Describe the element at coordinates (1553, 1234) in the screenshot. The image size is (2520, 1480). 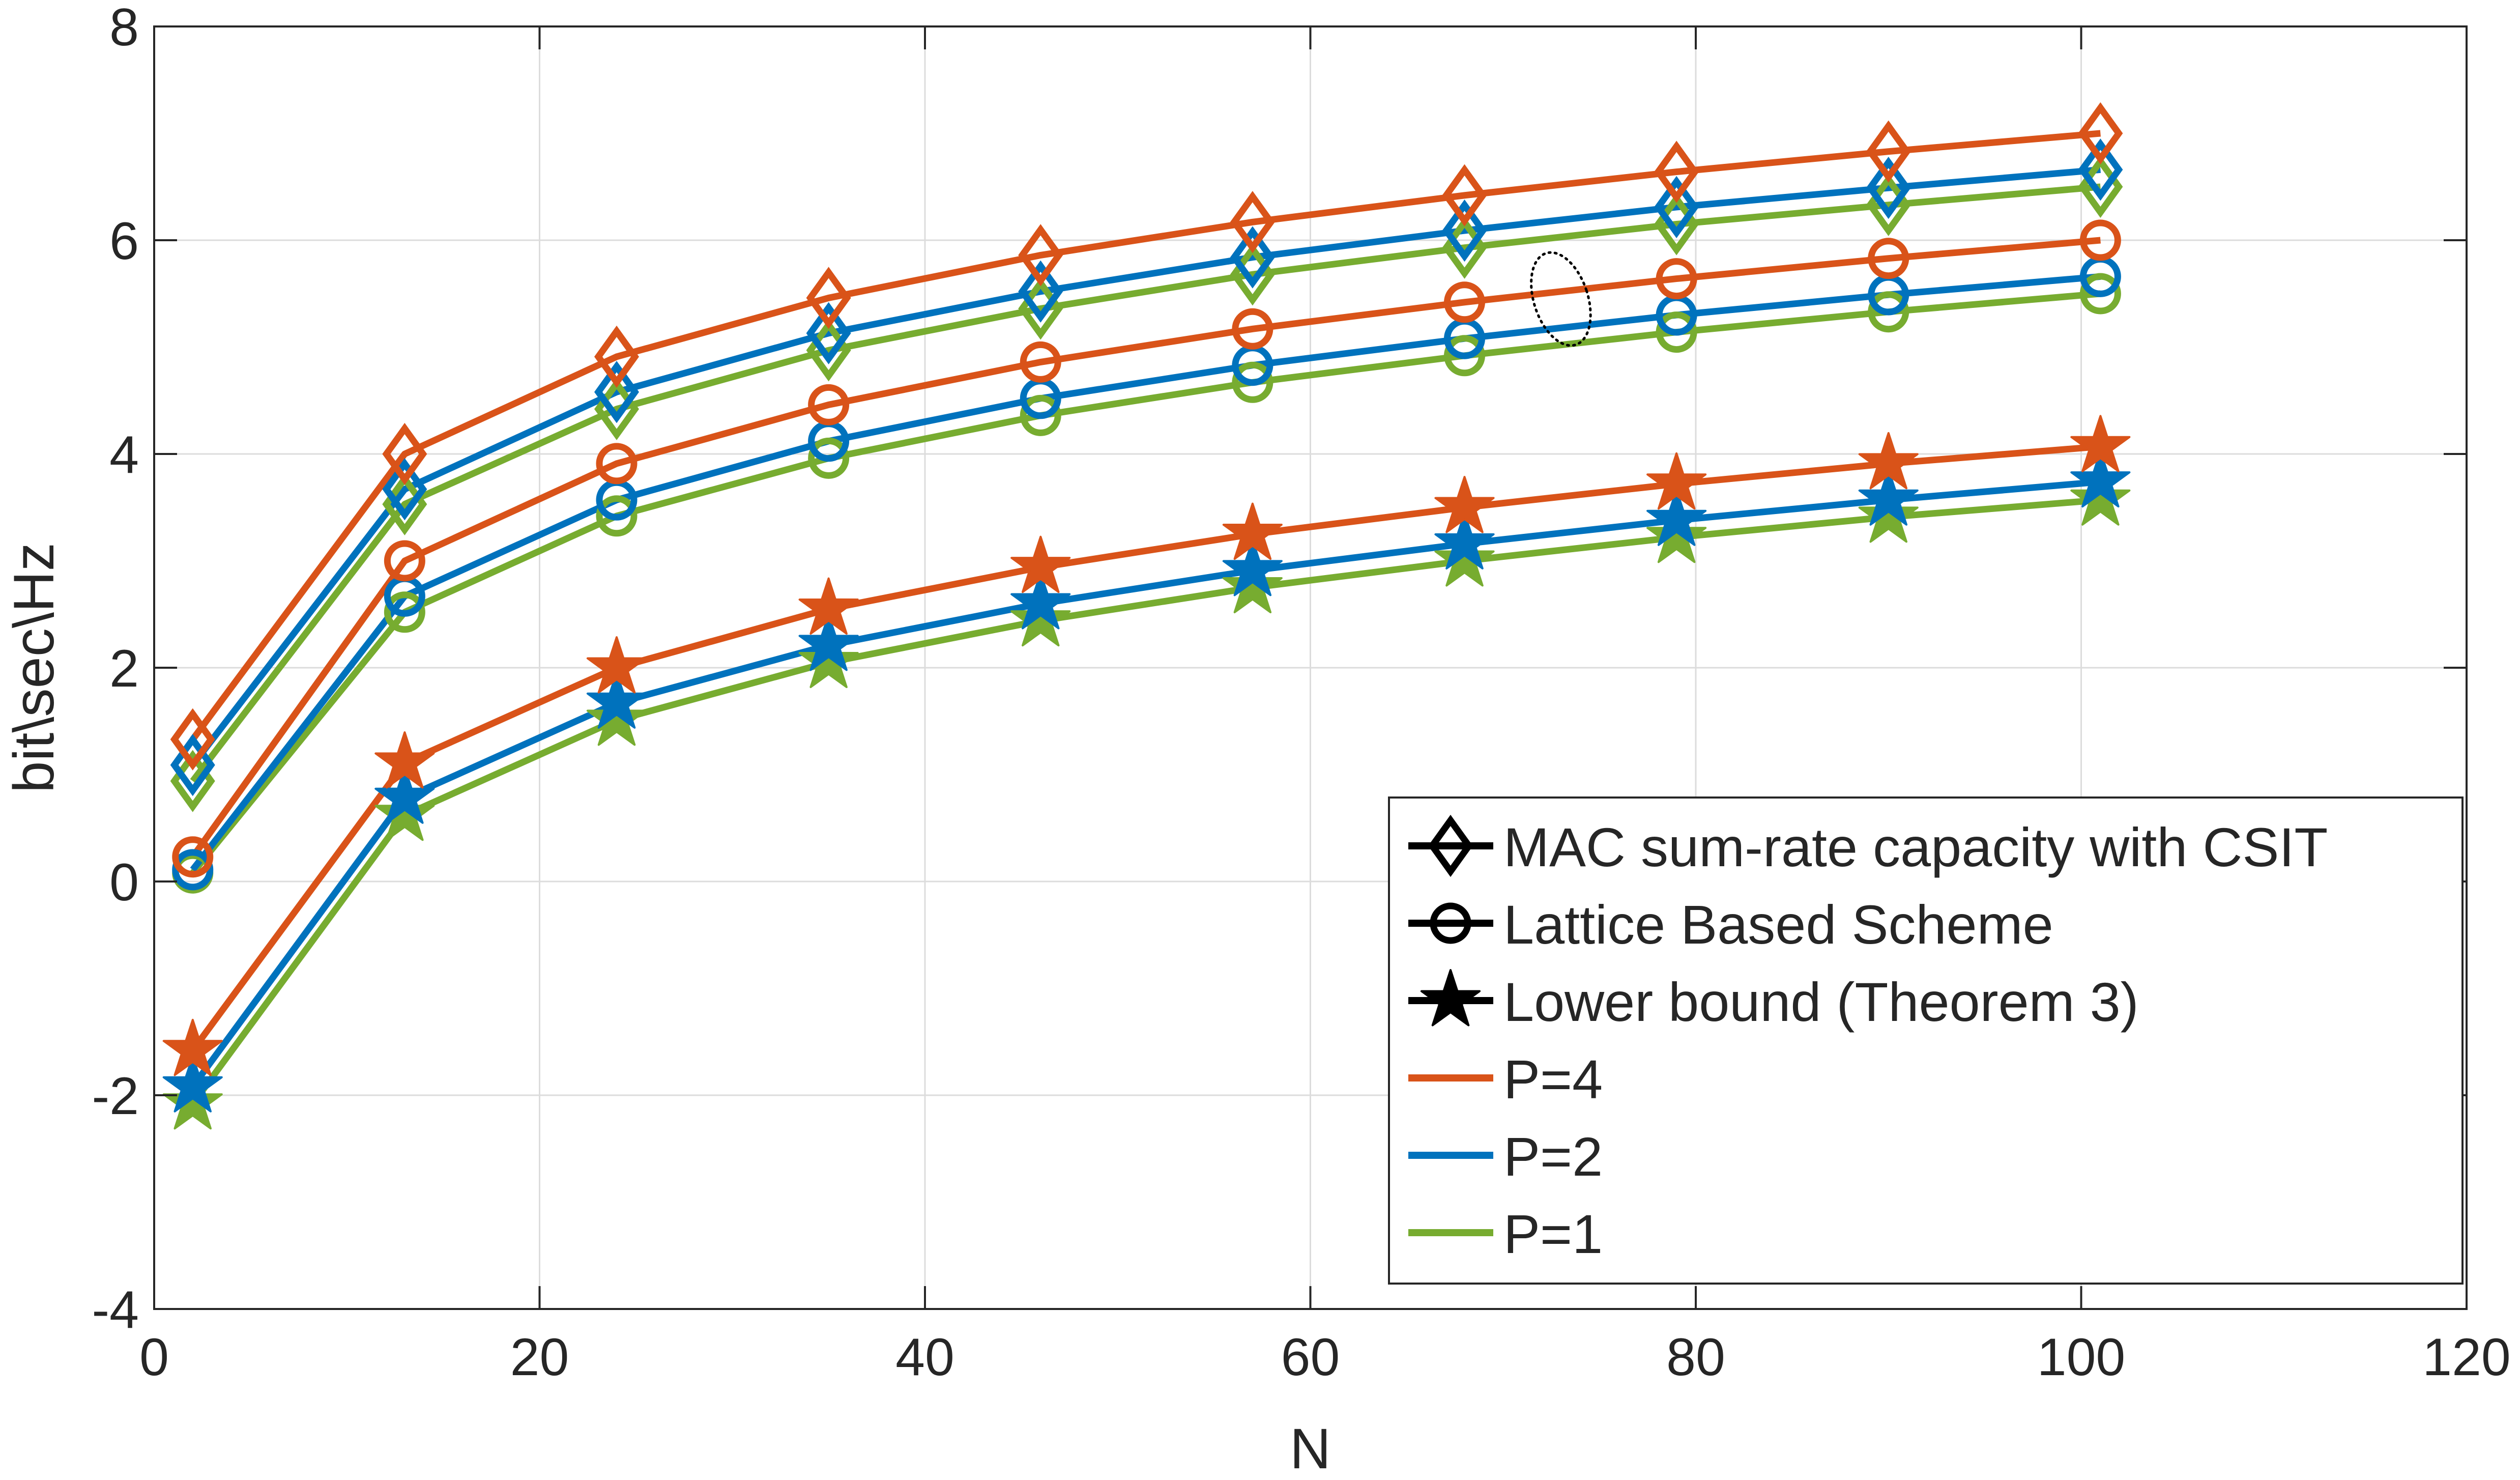
I see `legend-label: P=1` at that location.